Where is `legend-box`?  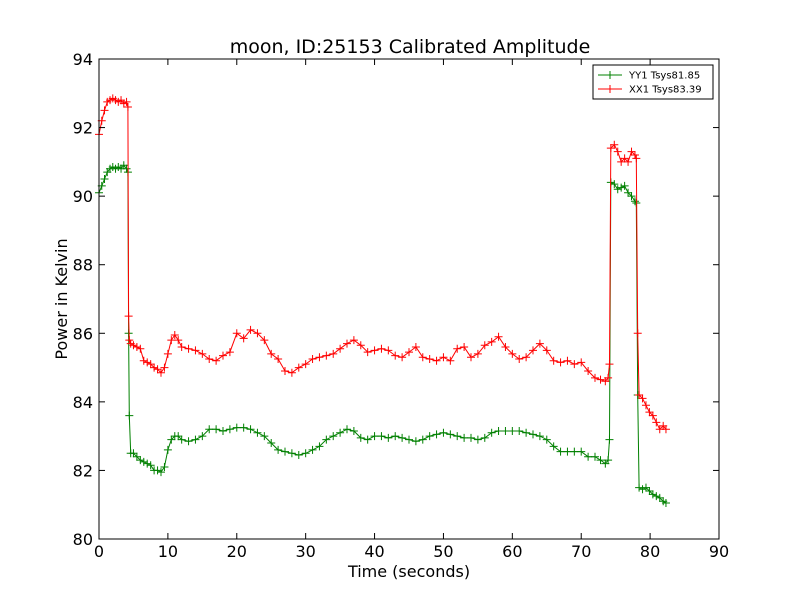
legend-box is located at coordinates (653, 82).